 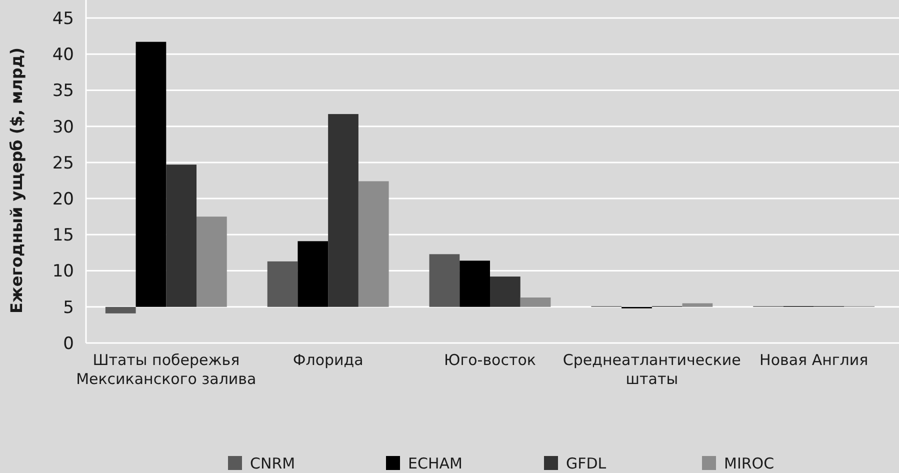 I want to click on legend-label: GFDL, so click(x=586, y=463).